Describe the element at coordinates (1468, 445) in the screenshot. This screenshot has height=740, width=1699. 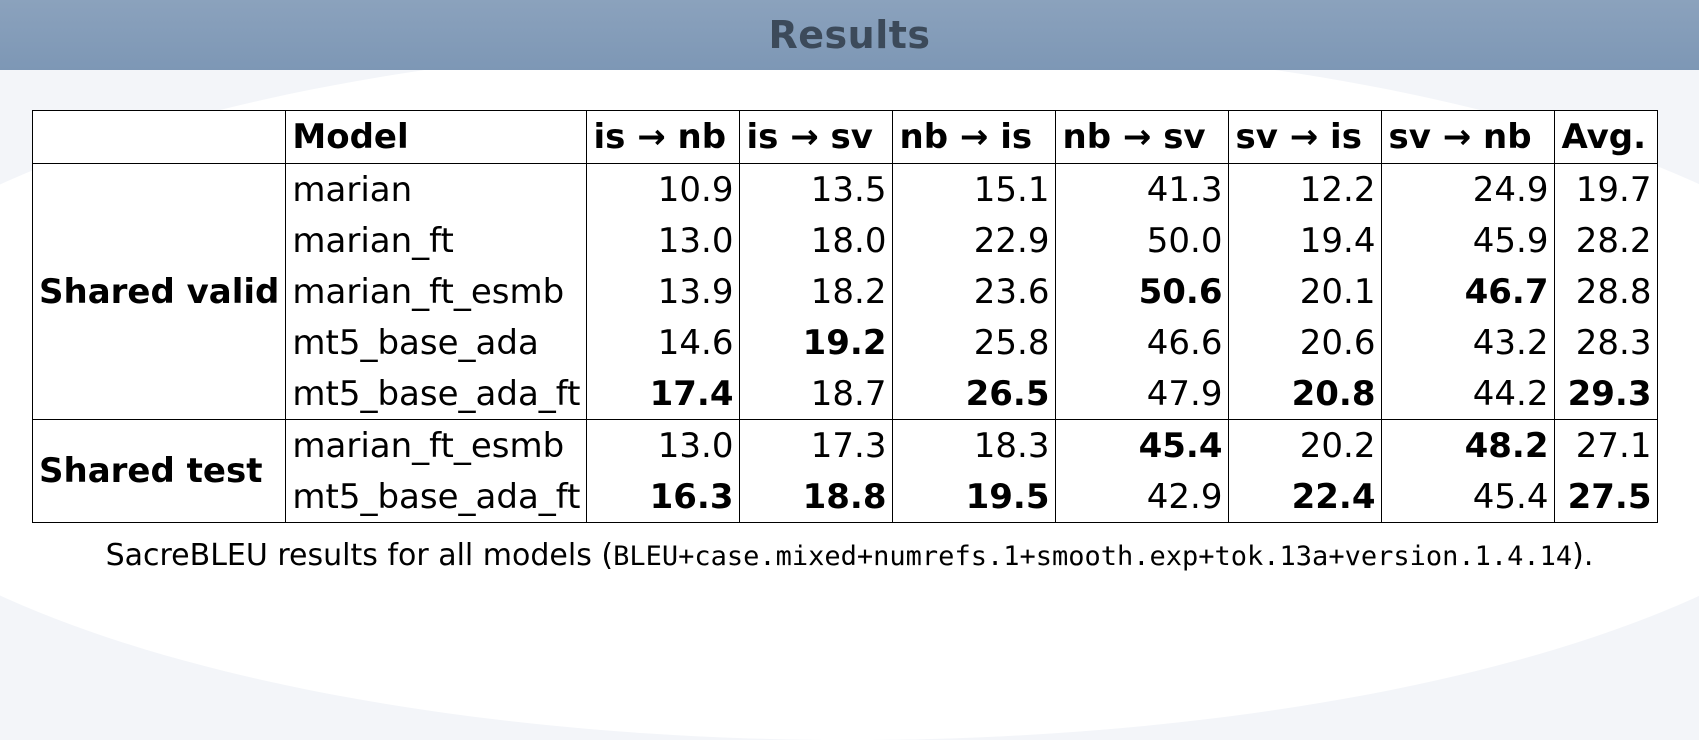
I see `score-cell-best: 48.2` at that location.